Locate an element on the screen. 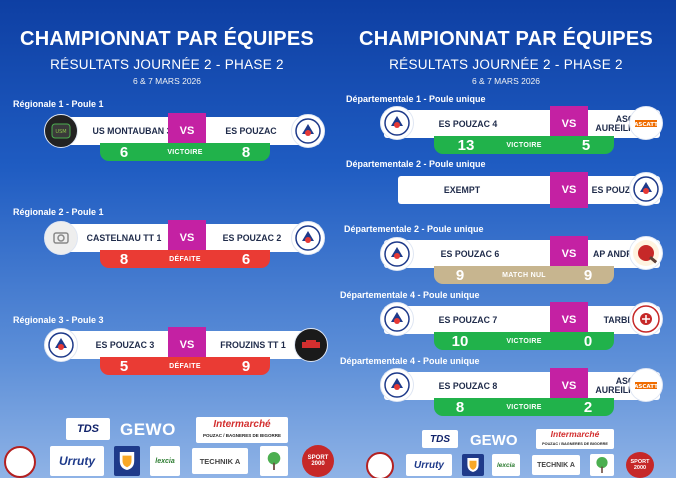  away-team: ASC AUREILHAN 3 is located at coordinates (625, 123).